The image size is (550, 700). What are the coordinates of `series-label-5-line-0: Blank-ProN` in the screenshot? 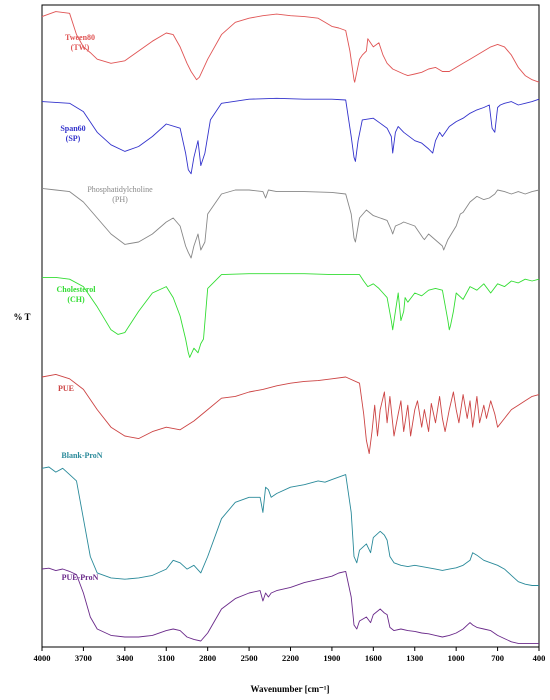 It's located at (81, 455).